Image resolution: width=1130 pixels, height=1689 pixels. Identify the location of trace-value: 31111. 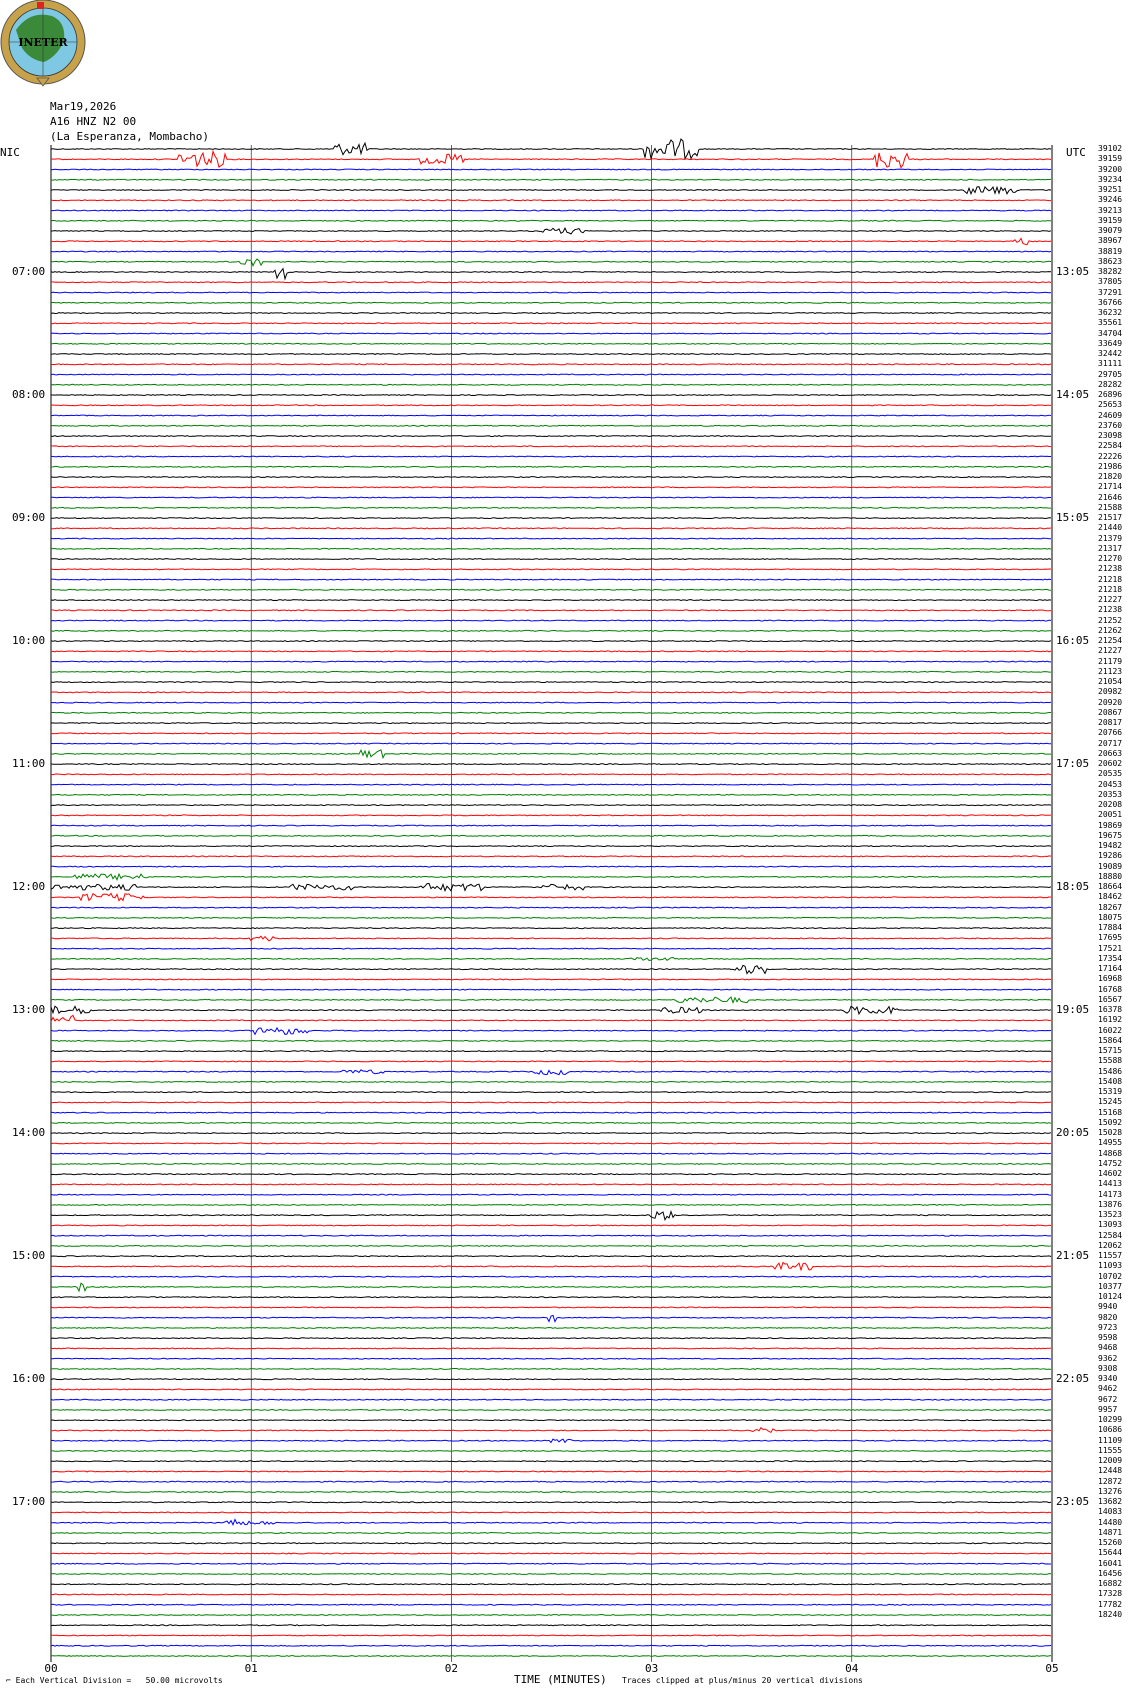
(1110, 364).